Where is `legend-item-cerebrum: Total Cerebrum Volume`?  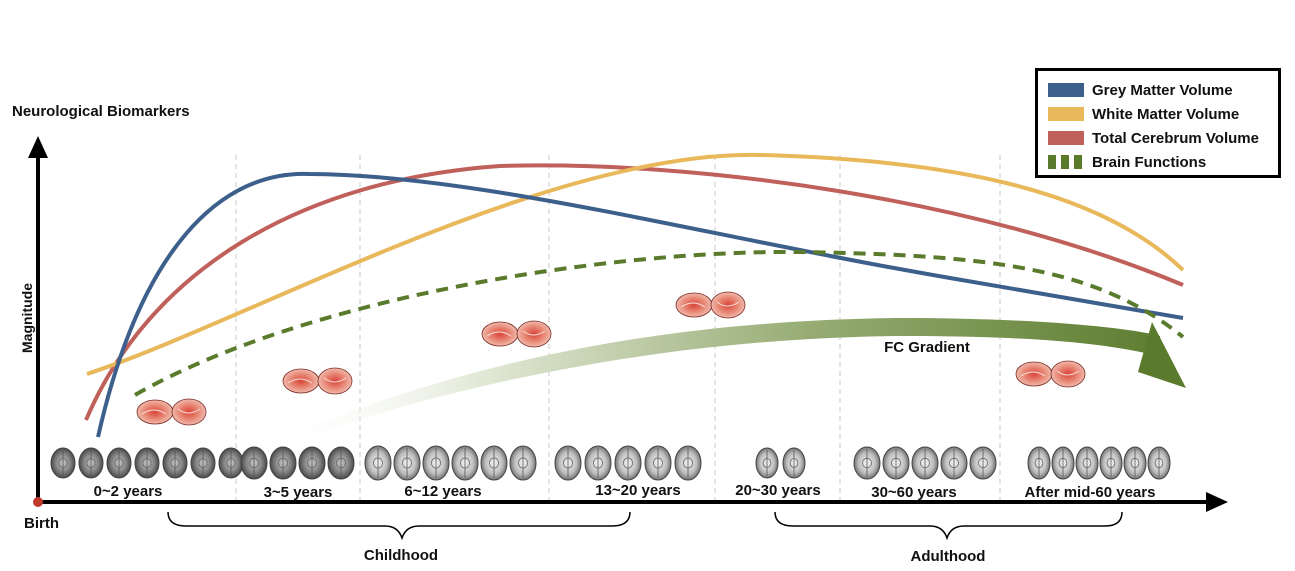
legend-item-cerebrum: Total Cerebrum Volume is located at coordinates (1153, 138).